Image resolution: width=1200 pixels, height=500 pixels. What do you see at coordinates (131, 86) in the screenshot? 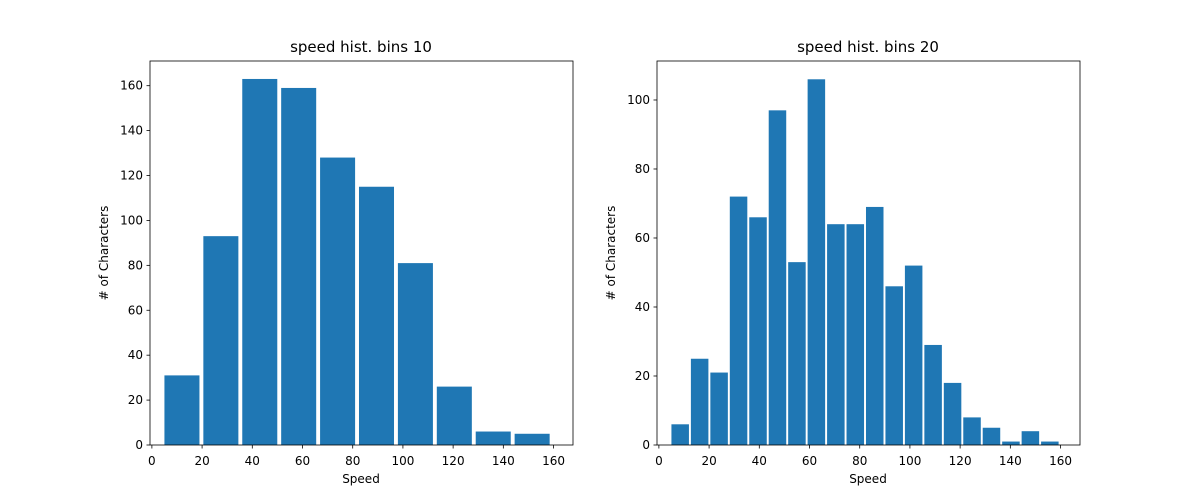
I see `y-tick-label: 160` at bounding box center [131, 86].